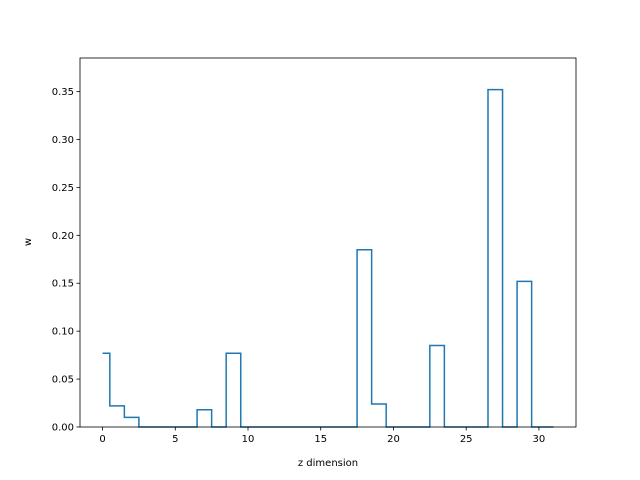  Describe the element at coordinates (63, 92) in the screenshot. I see `y-tick-label: 0.35` at that location.